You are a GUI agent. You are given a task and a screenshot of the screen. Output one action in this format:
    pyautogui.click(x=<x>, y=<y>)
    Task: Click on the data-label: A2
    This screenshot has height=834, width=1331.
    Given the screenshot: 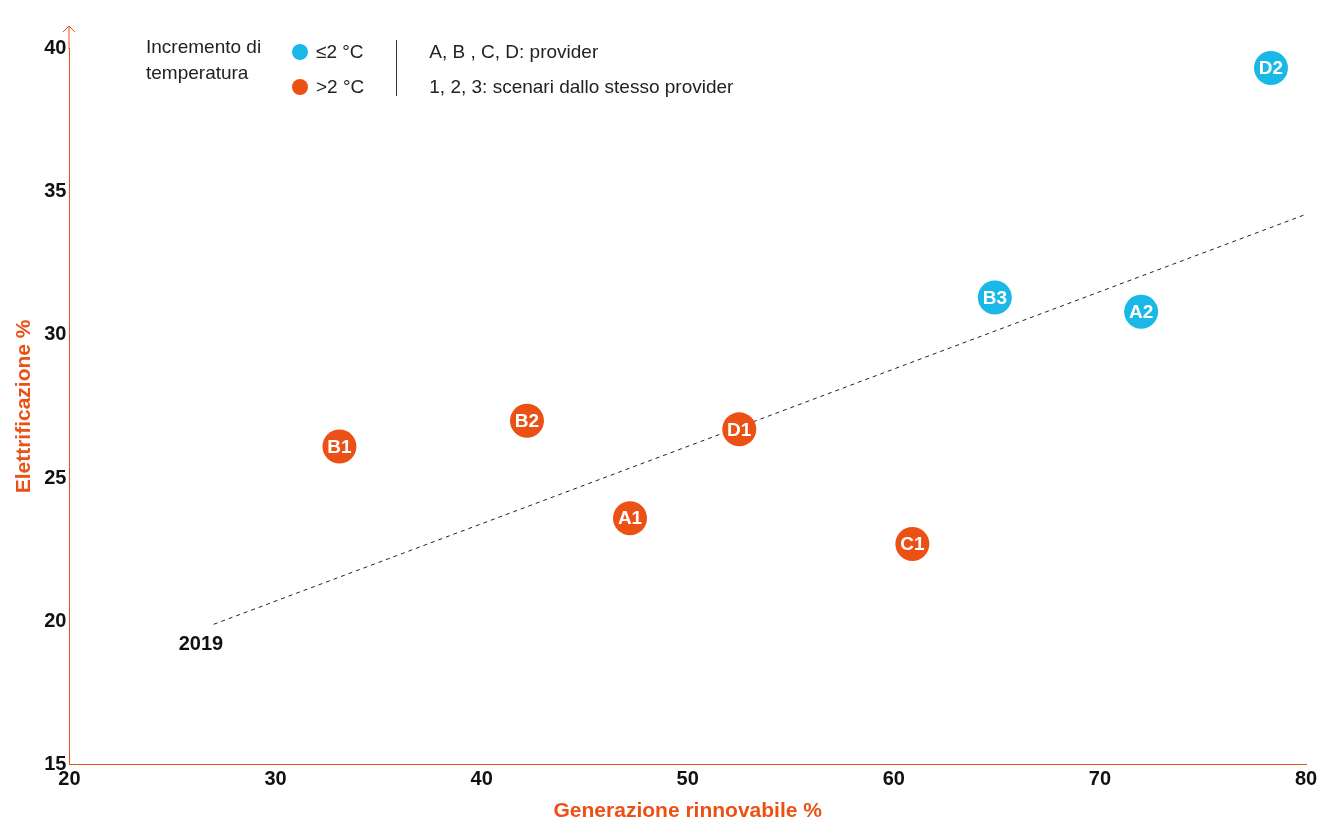 What is the action you would take?
    pyautogui.click(x=1141, y=312)
    